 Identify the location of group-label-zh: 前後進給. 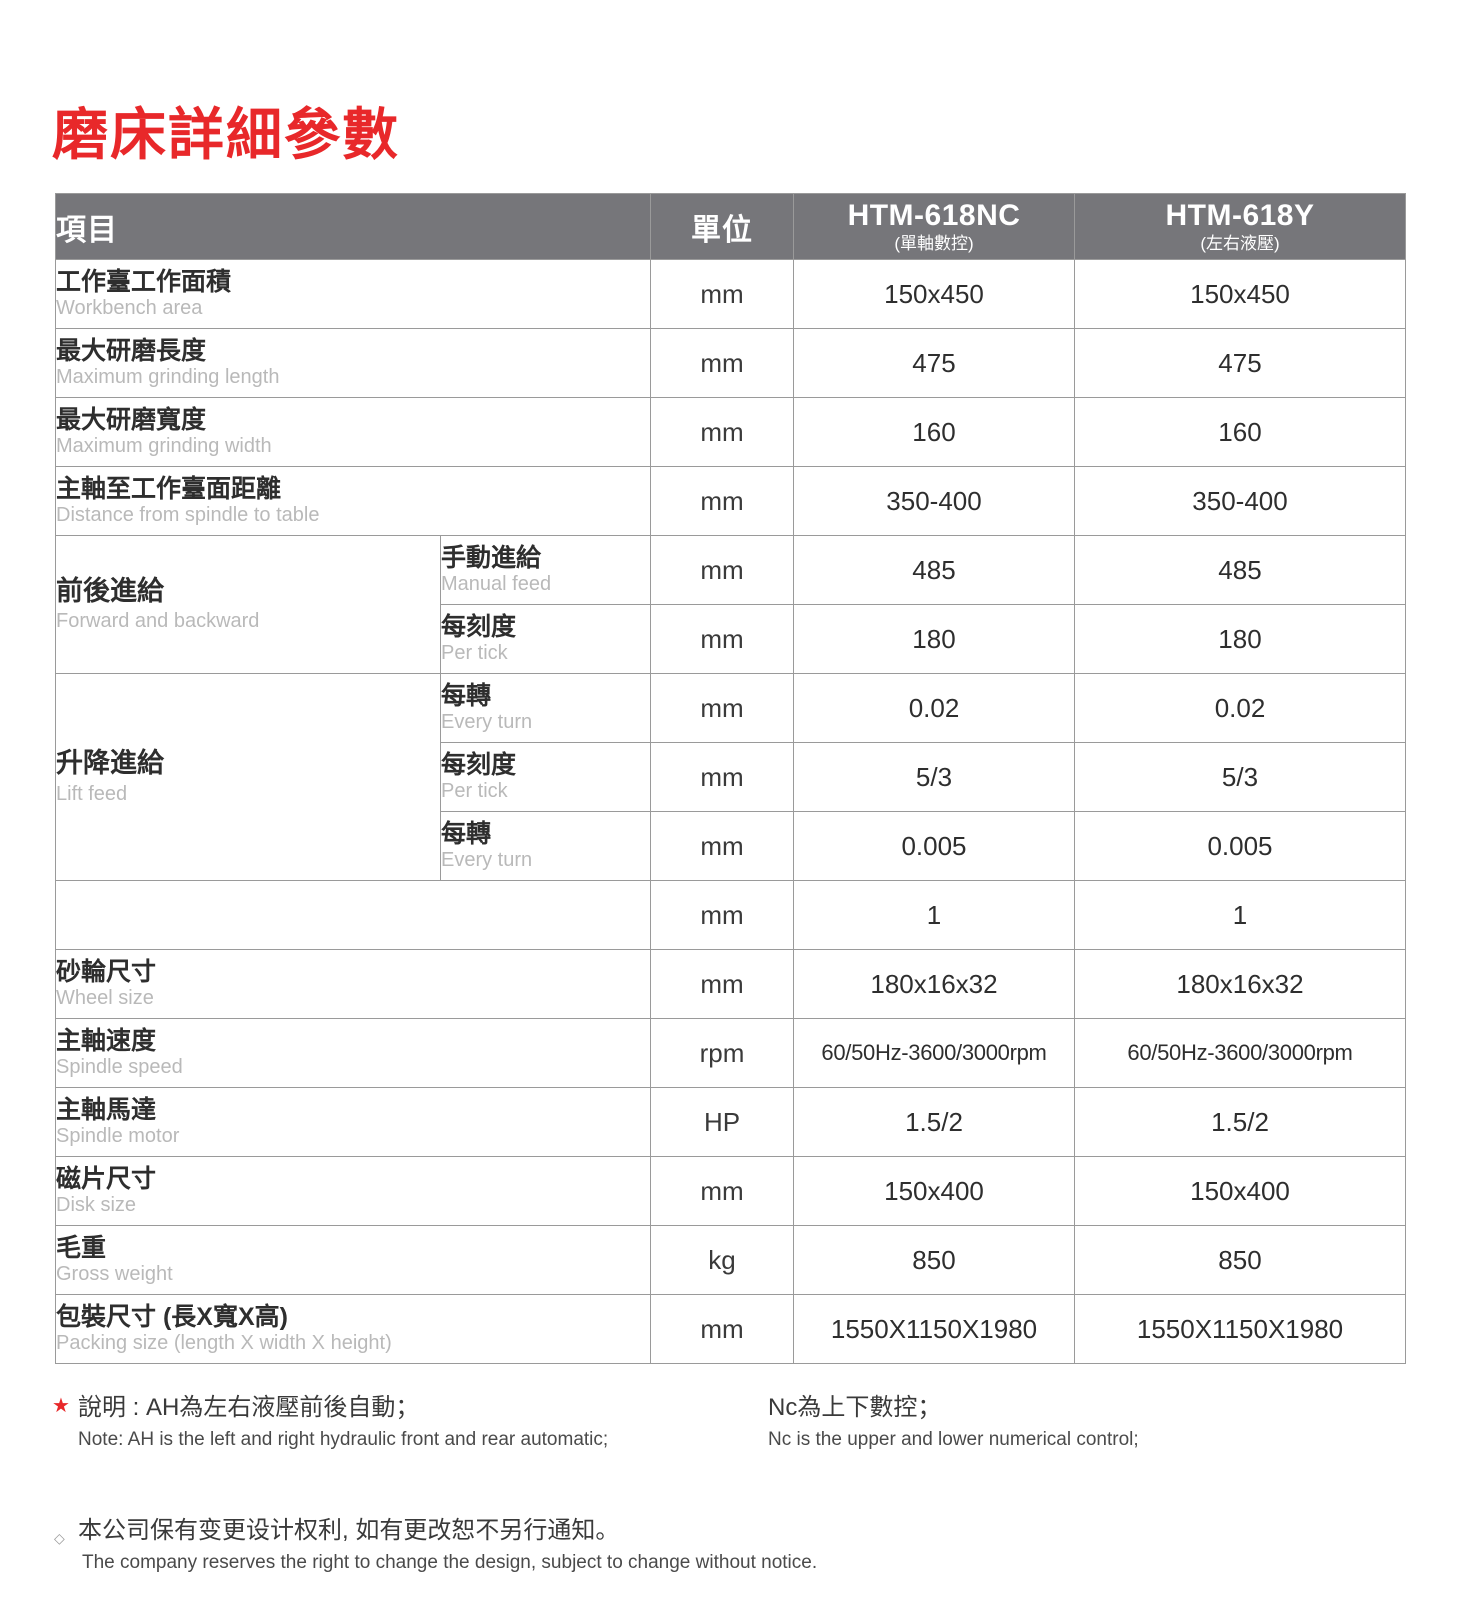
(110, 590).